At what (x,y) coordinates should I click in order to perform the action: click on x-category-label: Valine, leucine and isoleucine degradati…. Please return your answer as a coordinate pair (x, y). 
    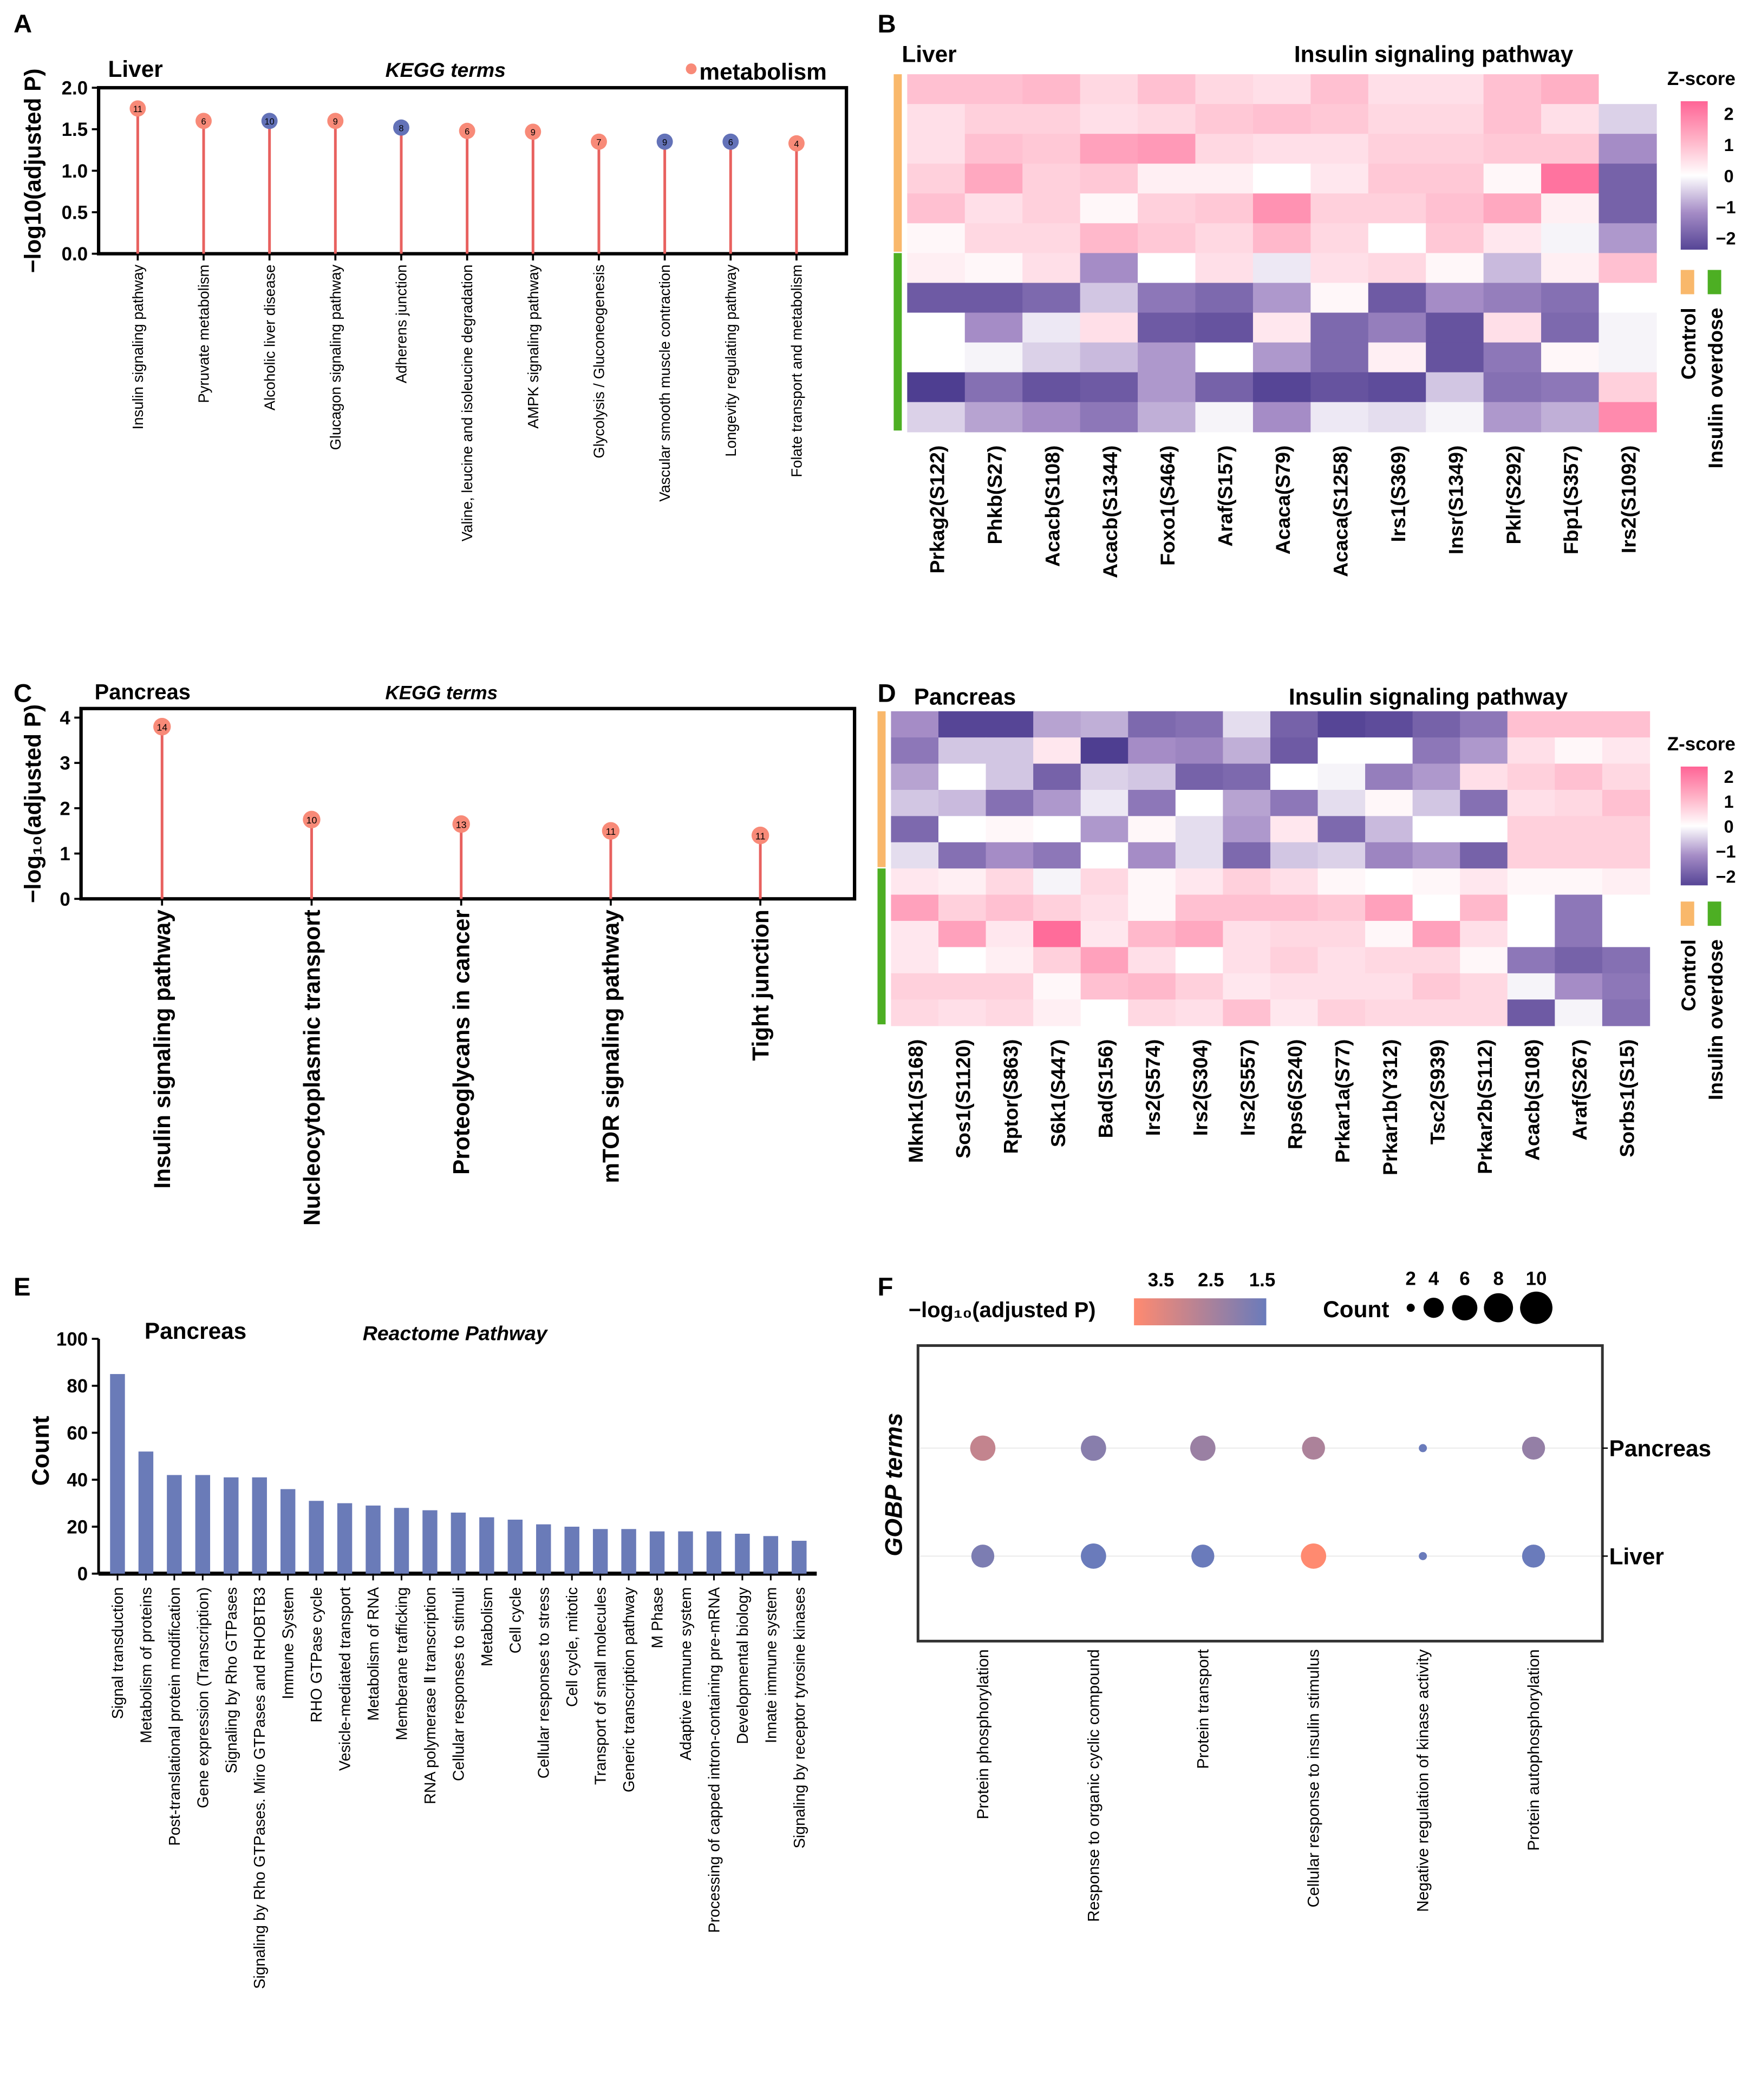
    Looking at the image, I should click on (467, 403).